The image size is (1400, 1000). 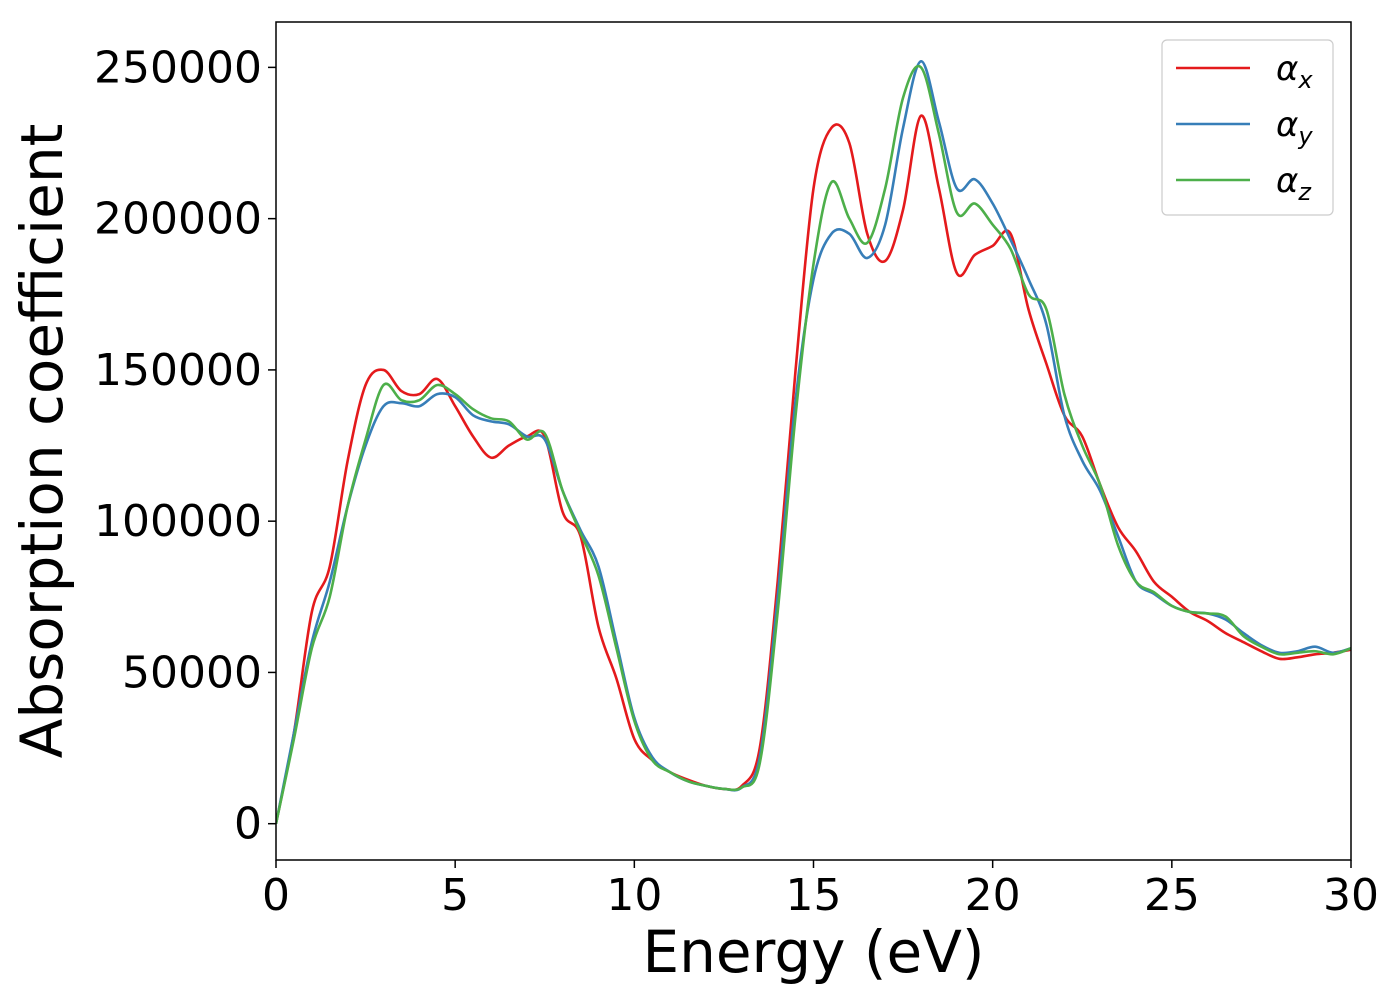 I want to click on x-tick-label: 25, so click(x=1172, y=895).